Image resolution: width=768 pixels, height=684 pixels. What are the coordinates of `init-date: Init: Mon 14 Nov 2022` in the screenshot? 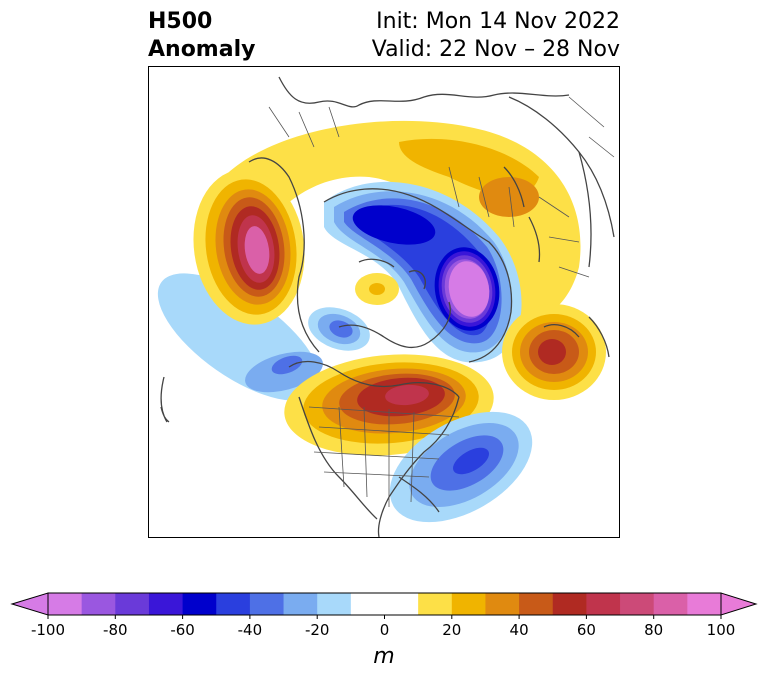 It's located at (498, 21).